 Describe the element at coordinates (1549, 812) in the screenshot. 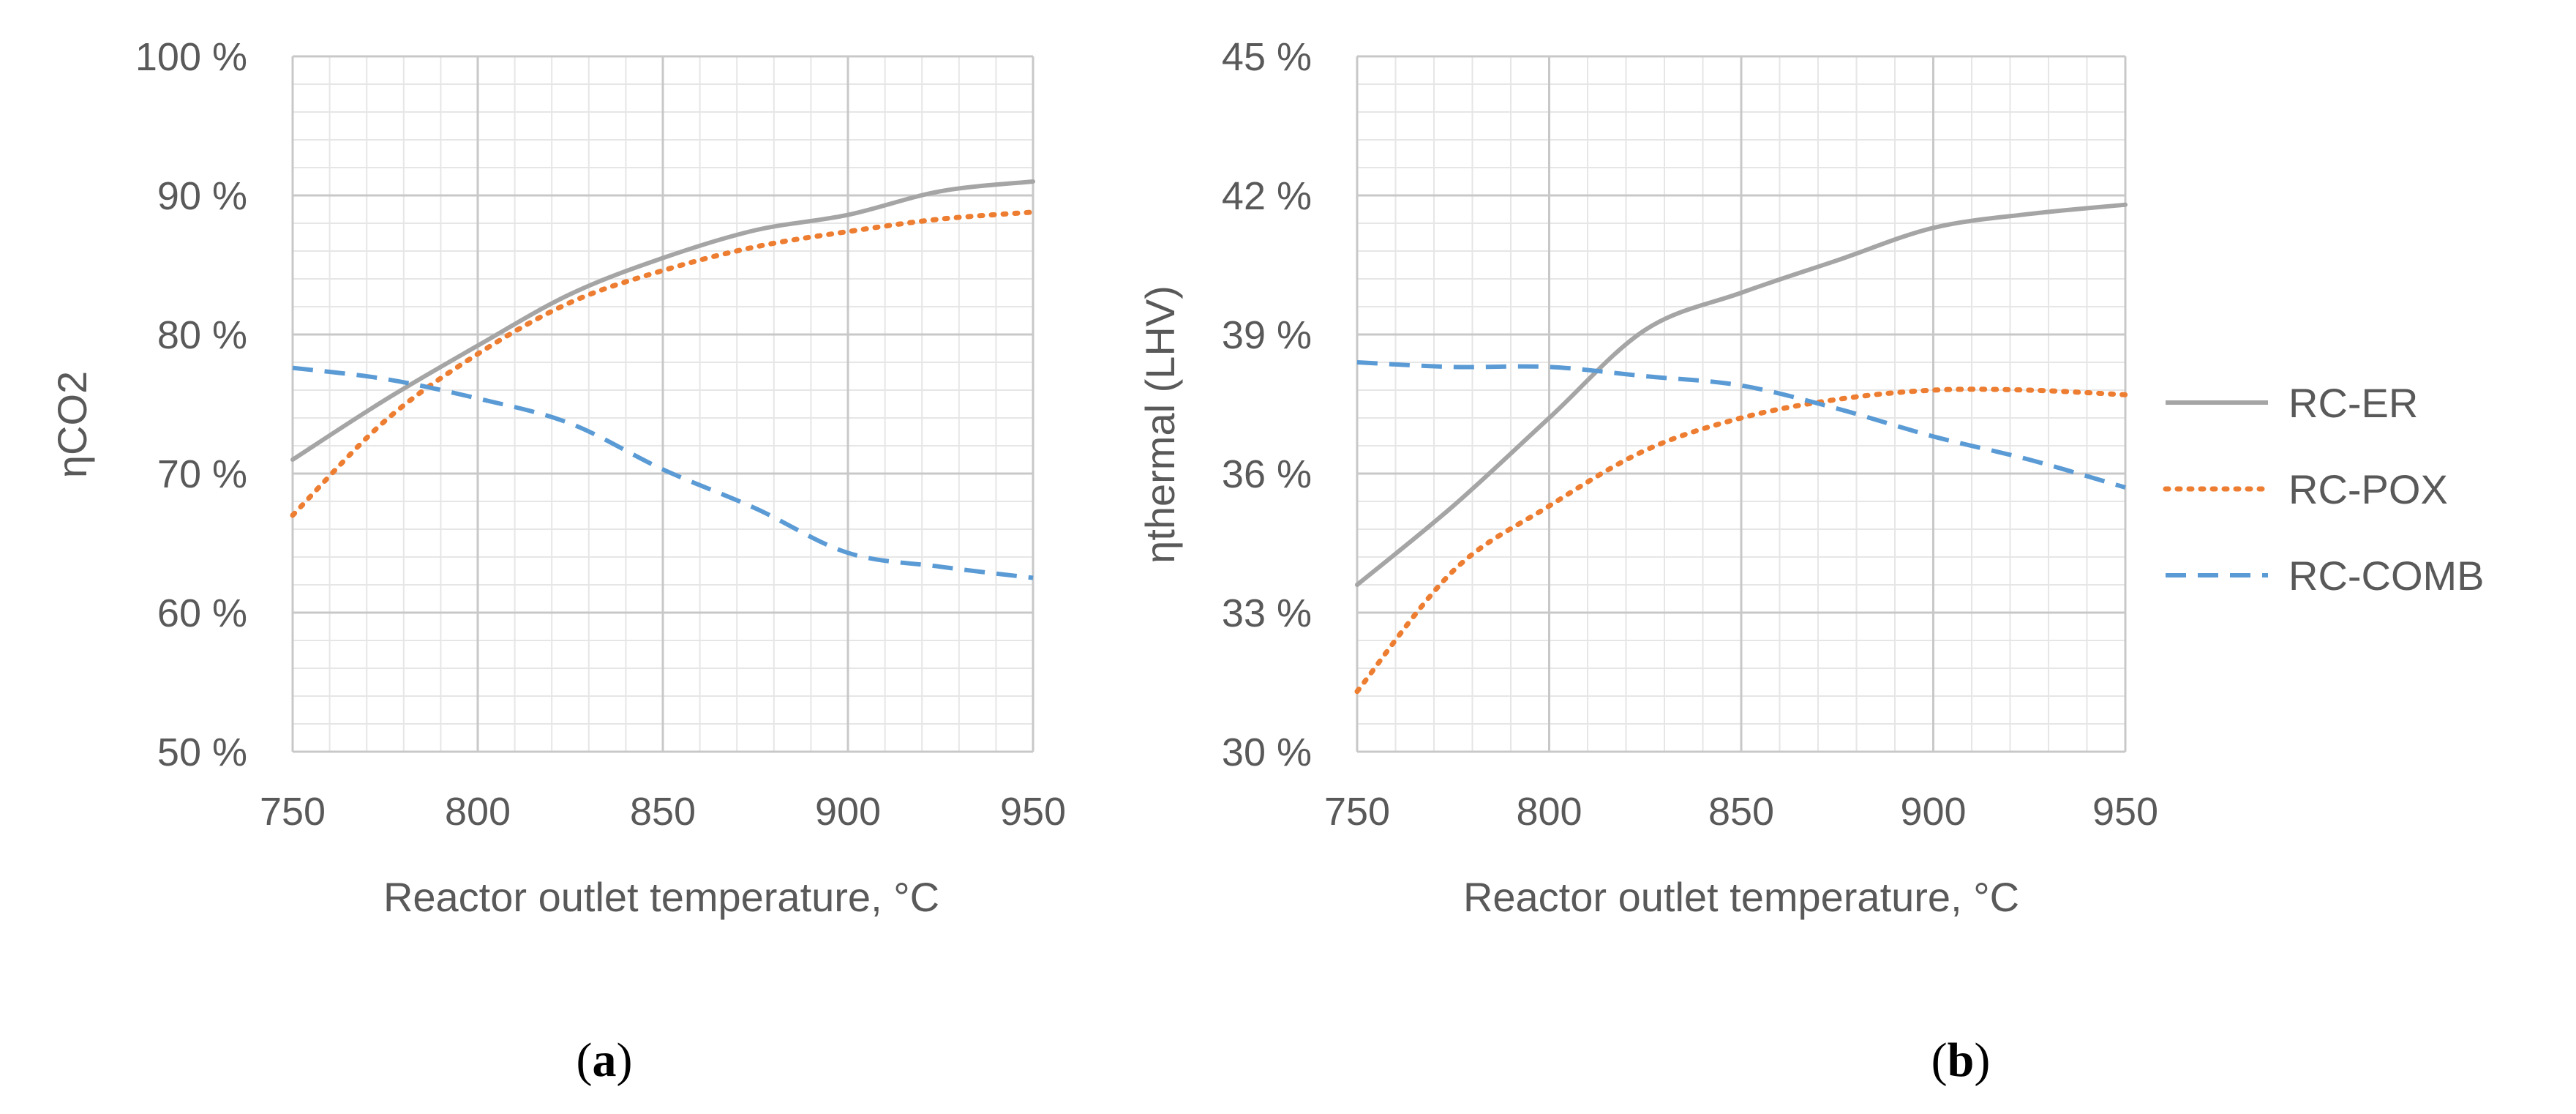

I see `chart-b-x-tick-label: 800` at that location.